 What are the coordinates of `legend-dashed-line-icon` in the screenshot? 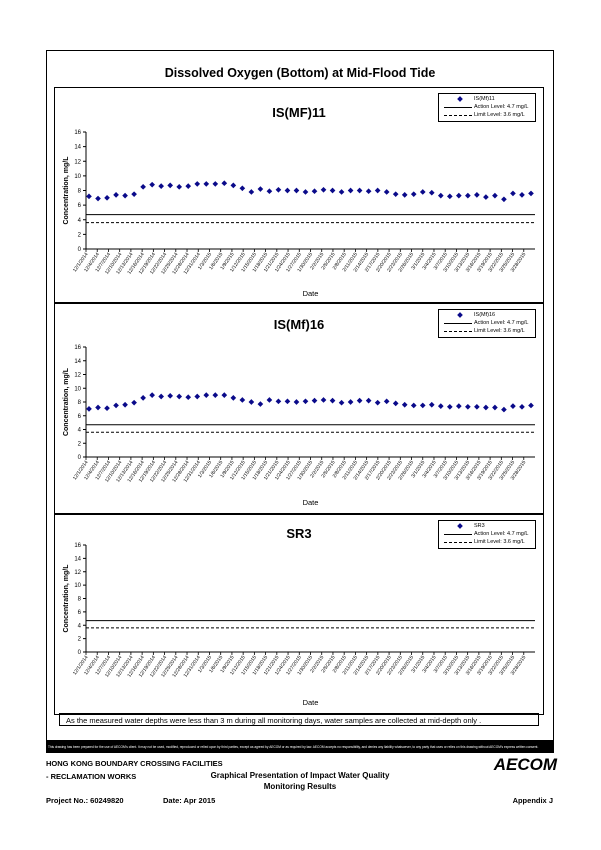 It's located at (458, 115).